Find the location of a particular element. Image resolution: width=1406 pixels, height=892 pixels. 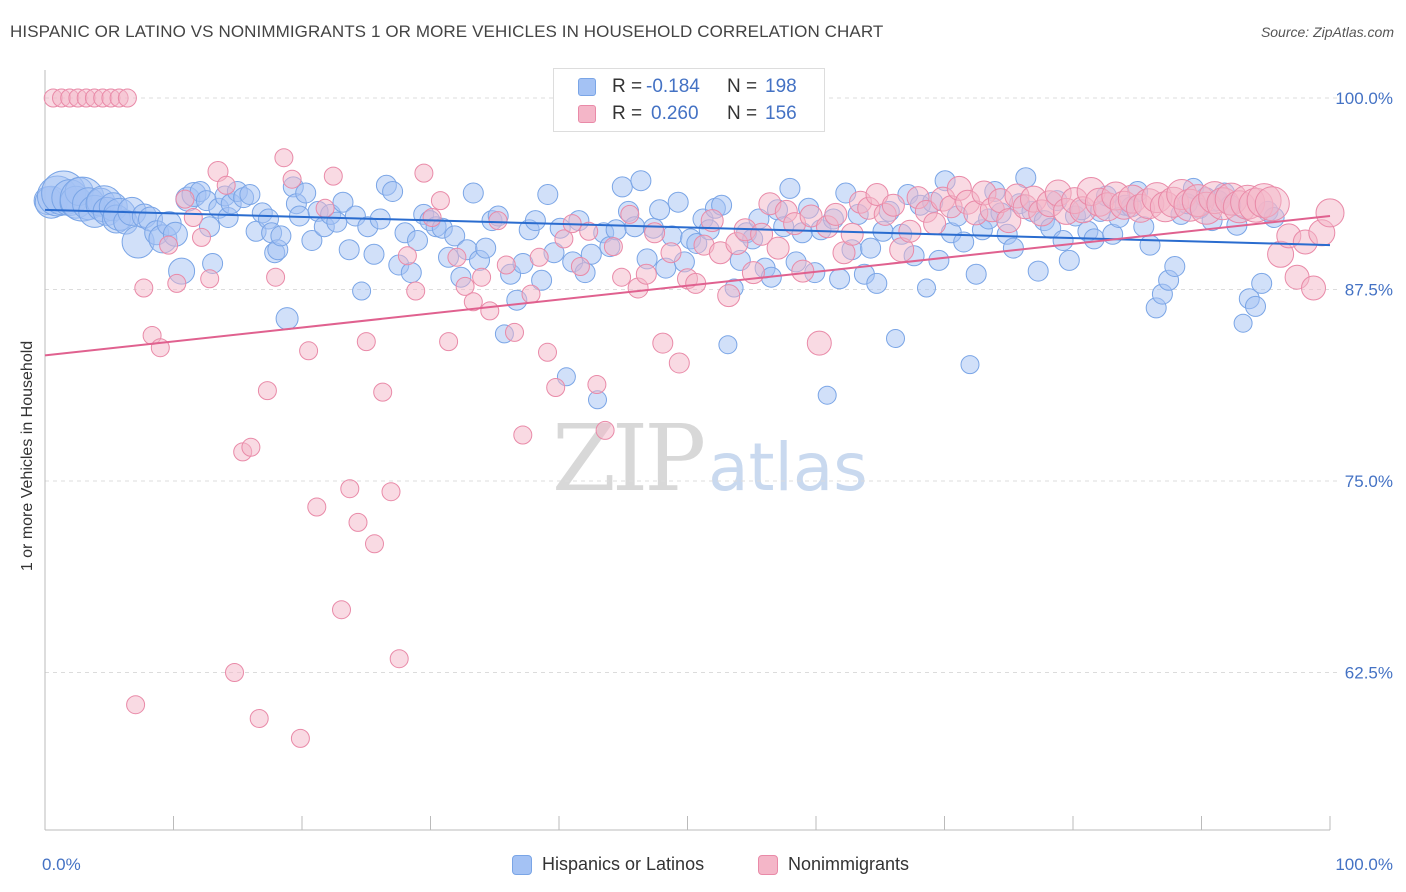

legend-swatch-hispanics is located at coordinates (522, 865).